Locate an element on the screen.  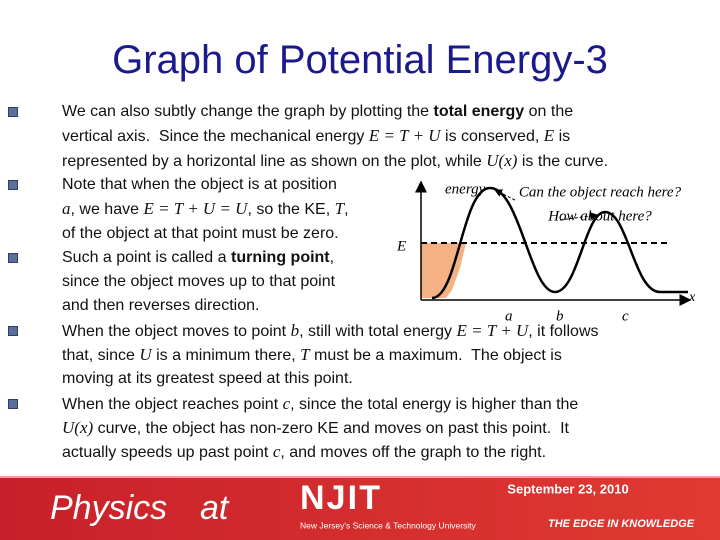
text-run: since the object moves up to that point is located at coordinates (199, 282).